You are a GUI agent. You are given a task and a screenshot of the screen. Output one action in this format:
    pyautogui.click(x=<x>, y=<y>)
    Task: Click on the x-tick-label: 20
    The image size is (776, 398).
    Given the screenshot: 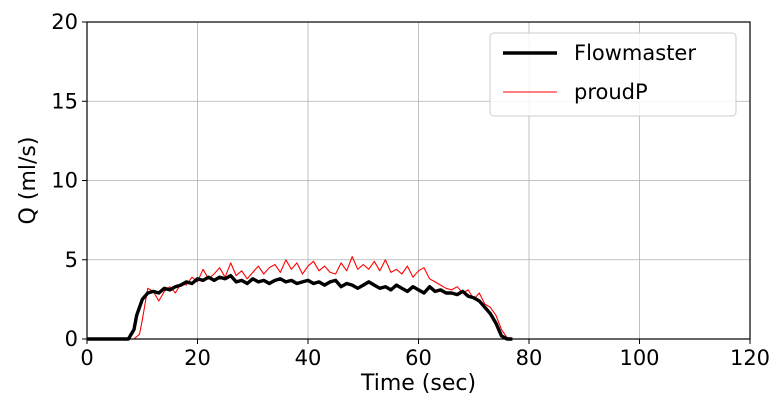 What is the action you would take?
    pyautogui.click(x=197, y=358)
    